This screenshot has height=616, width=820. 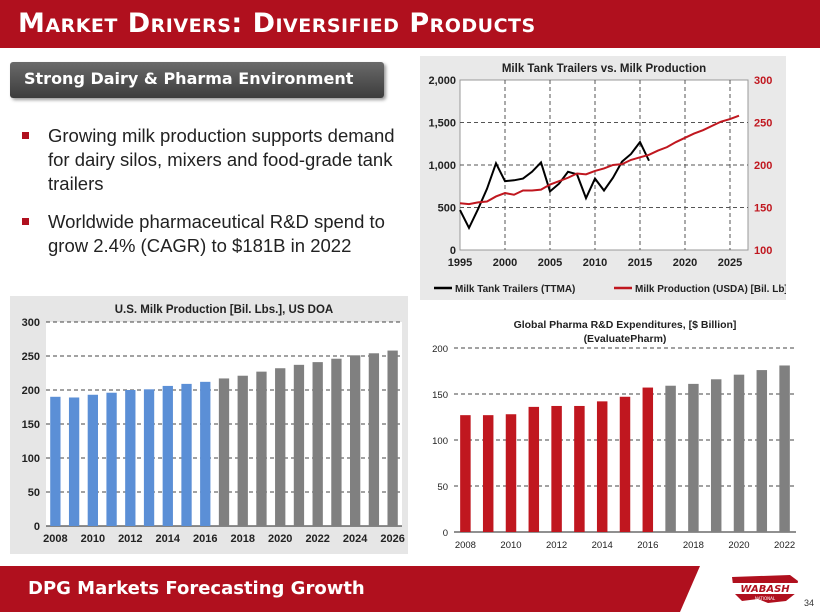 I want to click on y2-tick-label: 150, so click(x=763, y=209).